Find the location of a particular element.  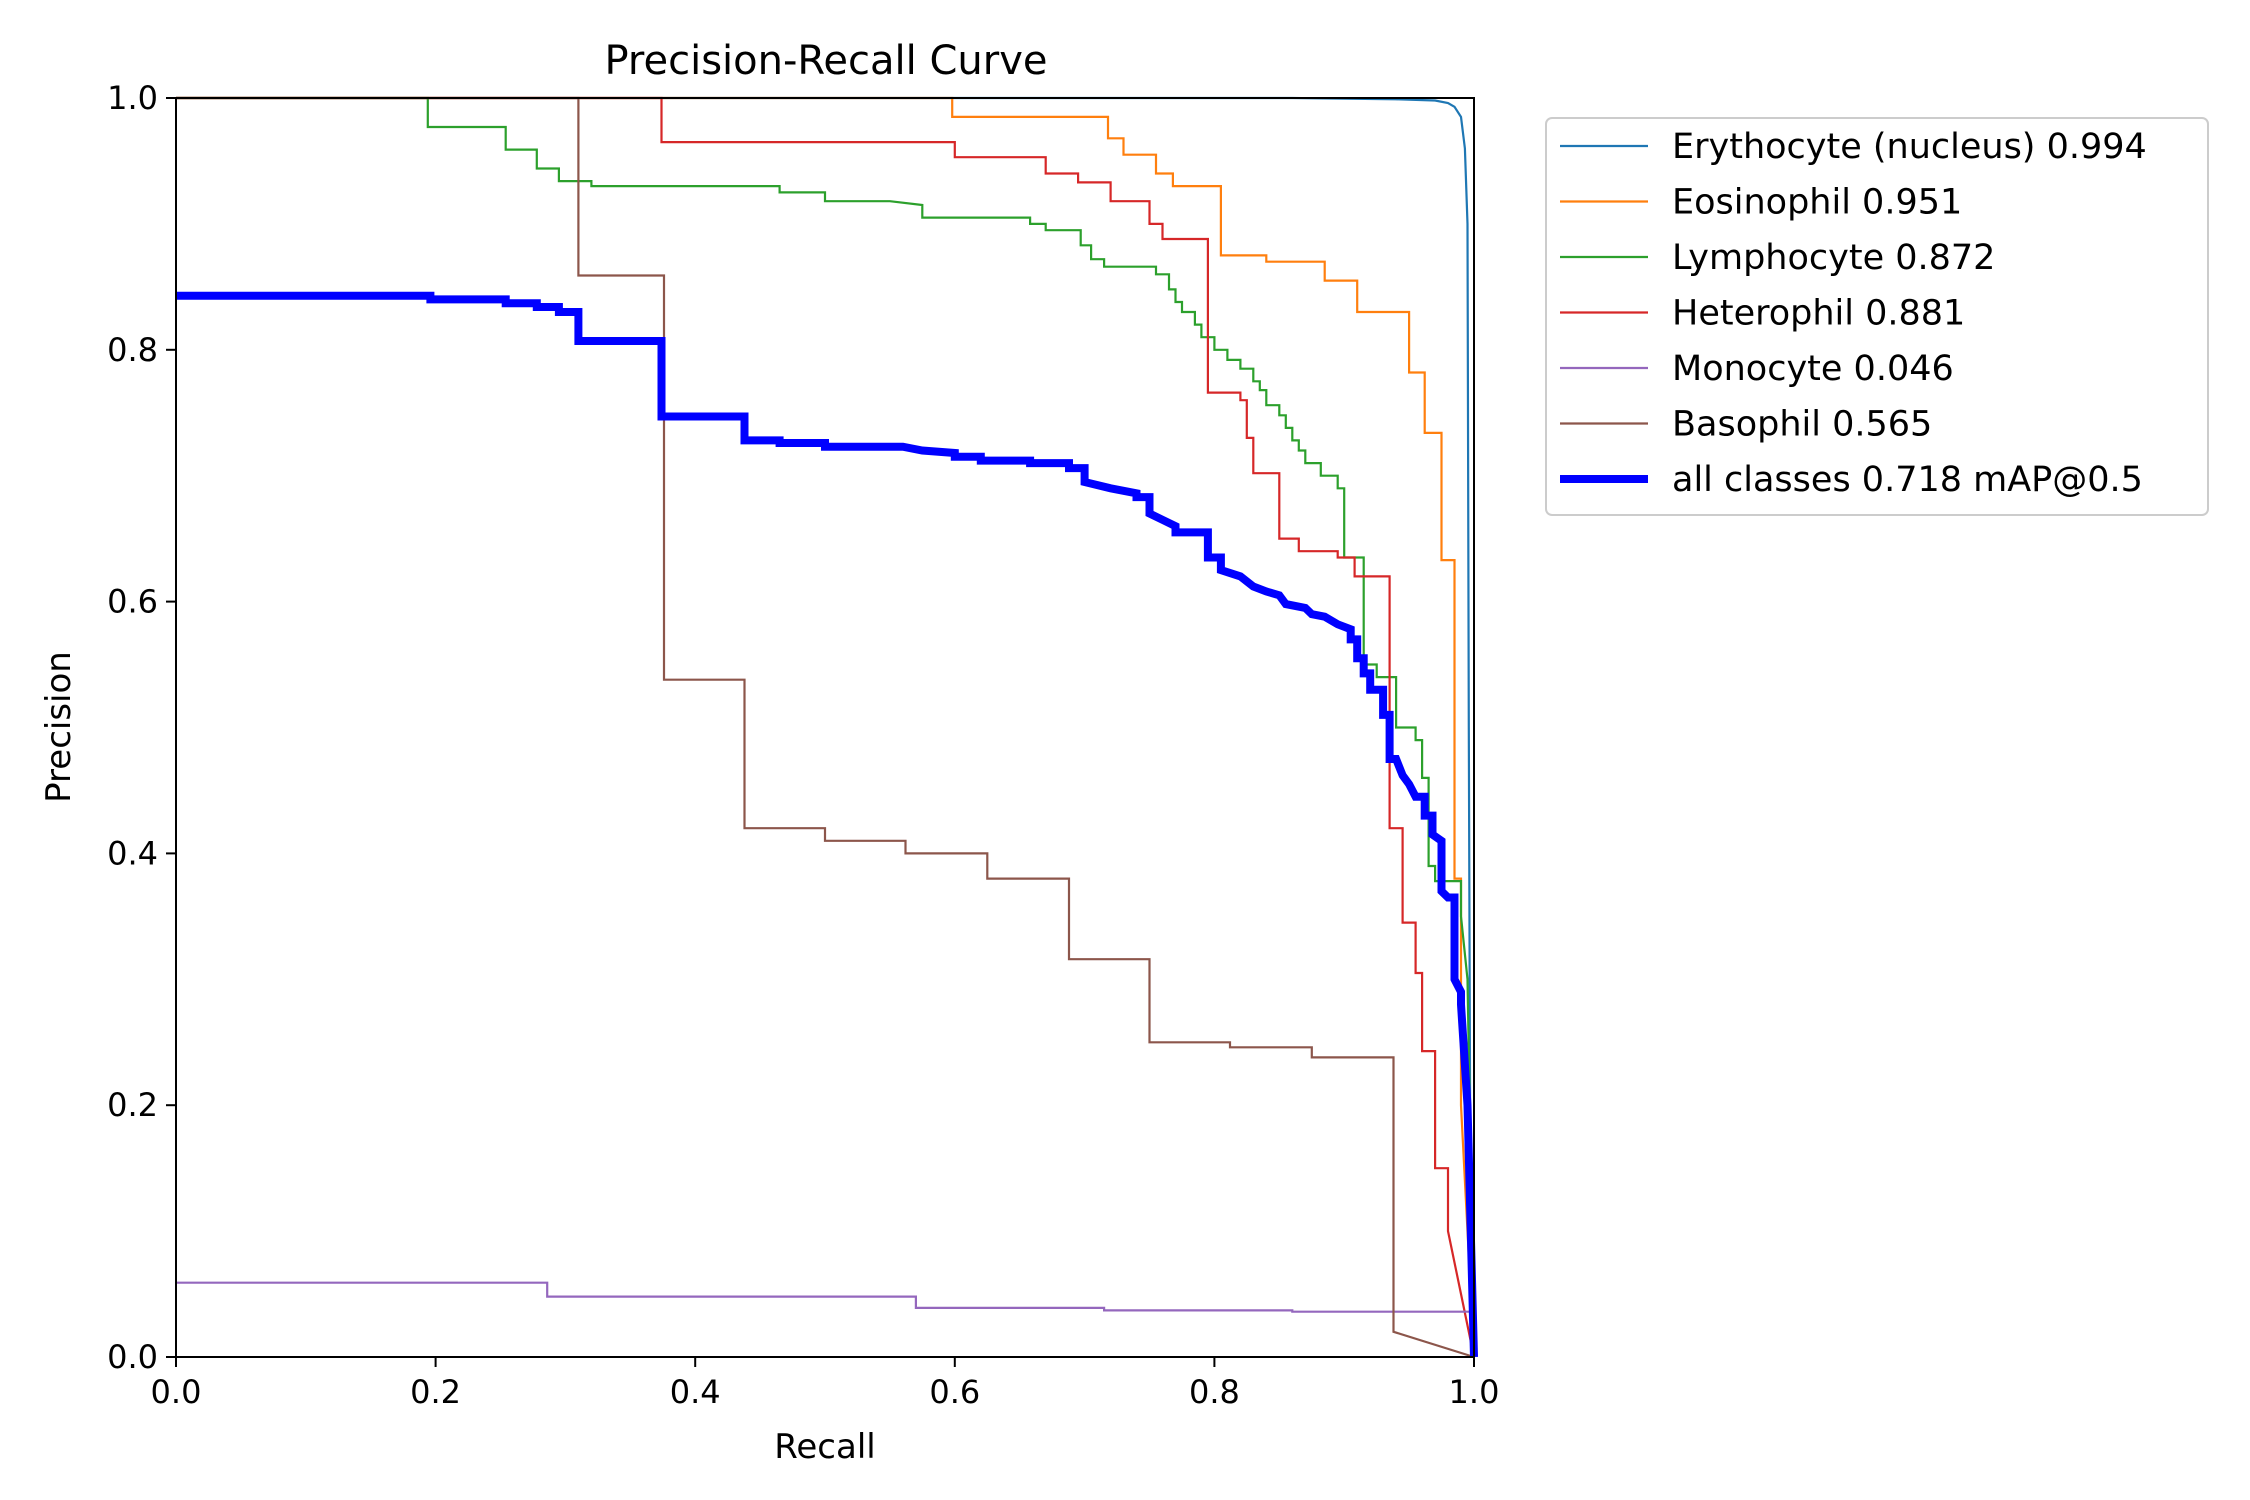

x-tick-label: 0.2 is located at coordinates (435, 1392).